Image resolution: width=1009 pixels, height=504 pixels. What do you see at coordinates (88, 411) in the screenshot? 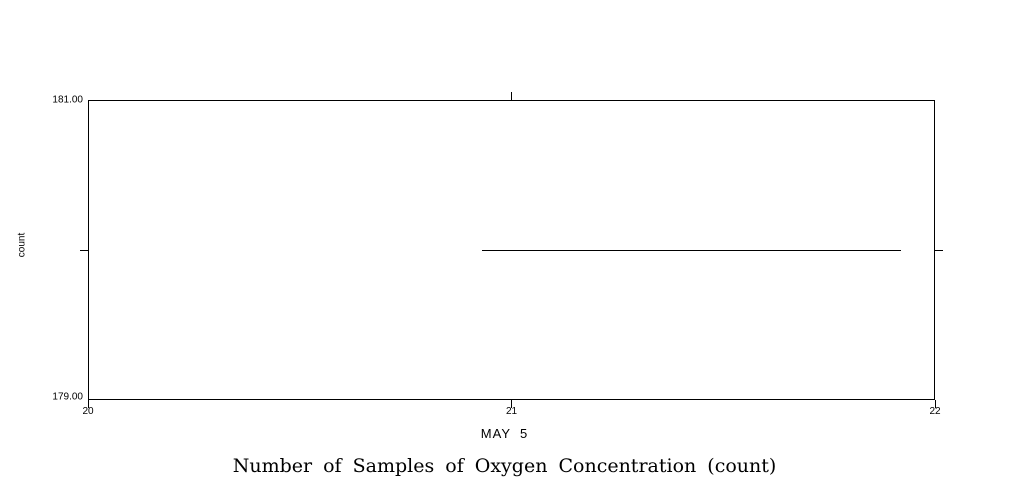
I see `x-tick-label-20: 20` at bounding box center [88, 411].